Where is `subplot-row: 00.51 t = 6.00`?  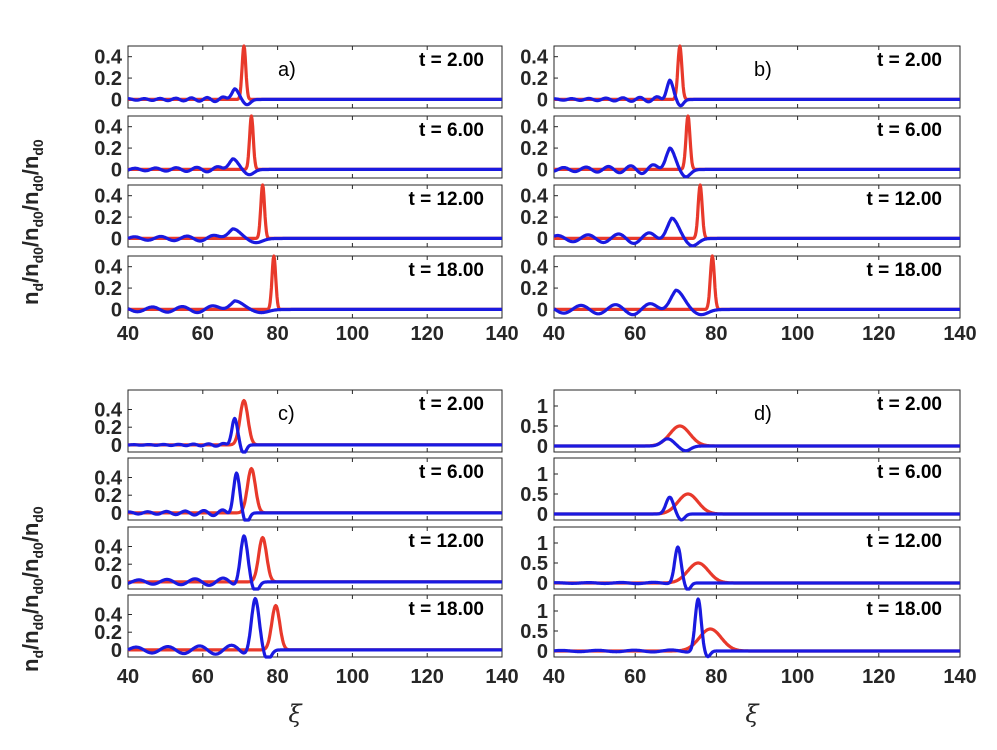 subplot-row: 00.51 t = 6.00 is located at coordinates (740, 491).